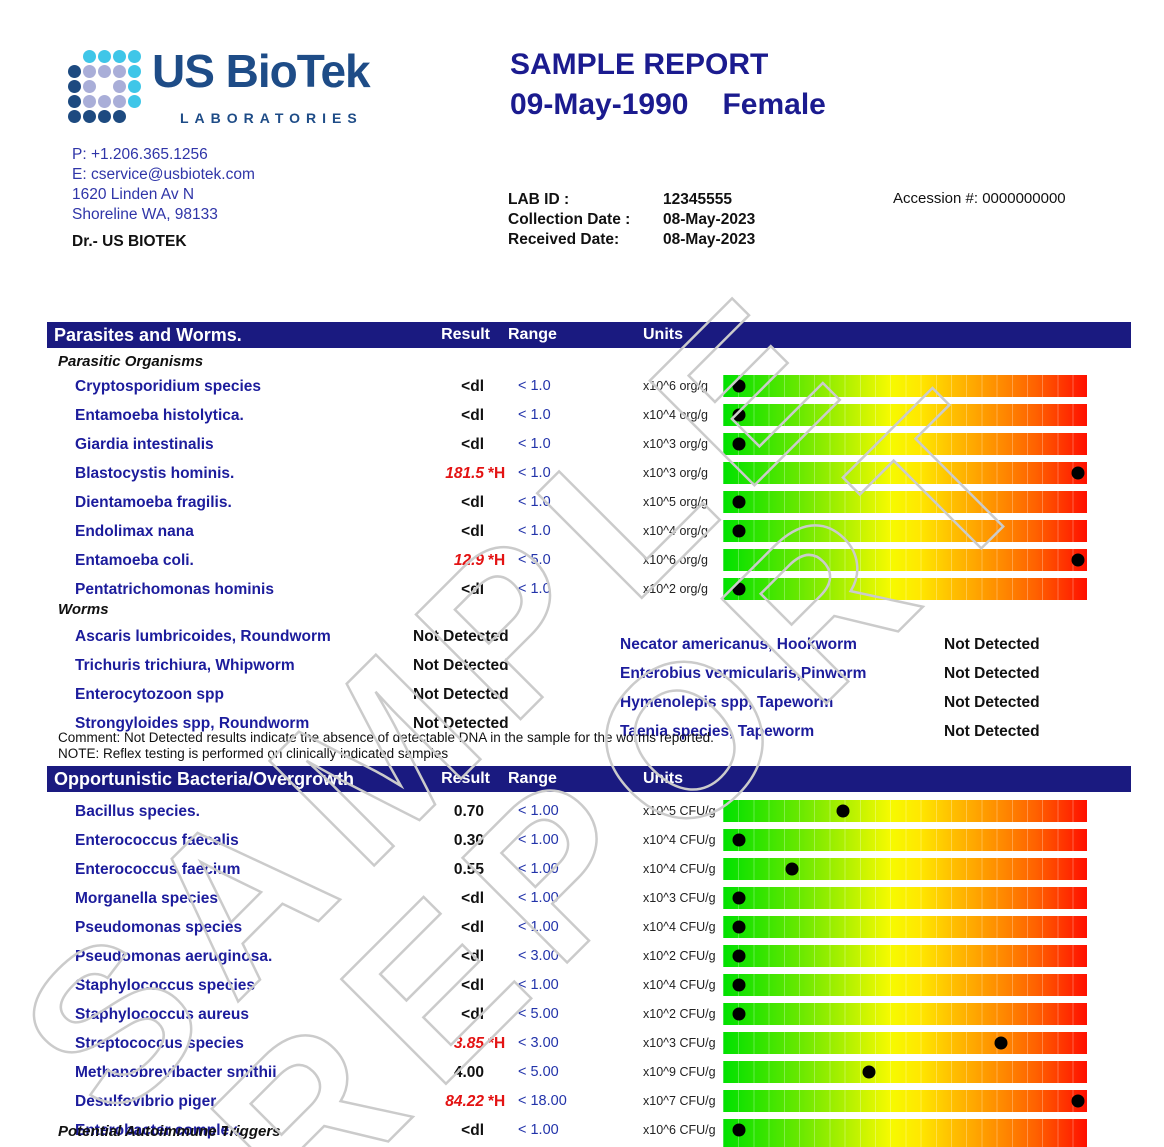 This screenshot has height=1147, width=1164. What do you see at coordinates (569, 219) in the screenshot?
I see `collection-date-label: Collection Date :` at bounding box center [569, 219].